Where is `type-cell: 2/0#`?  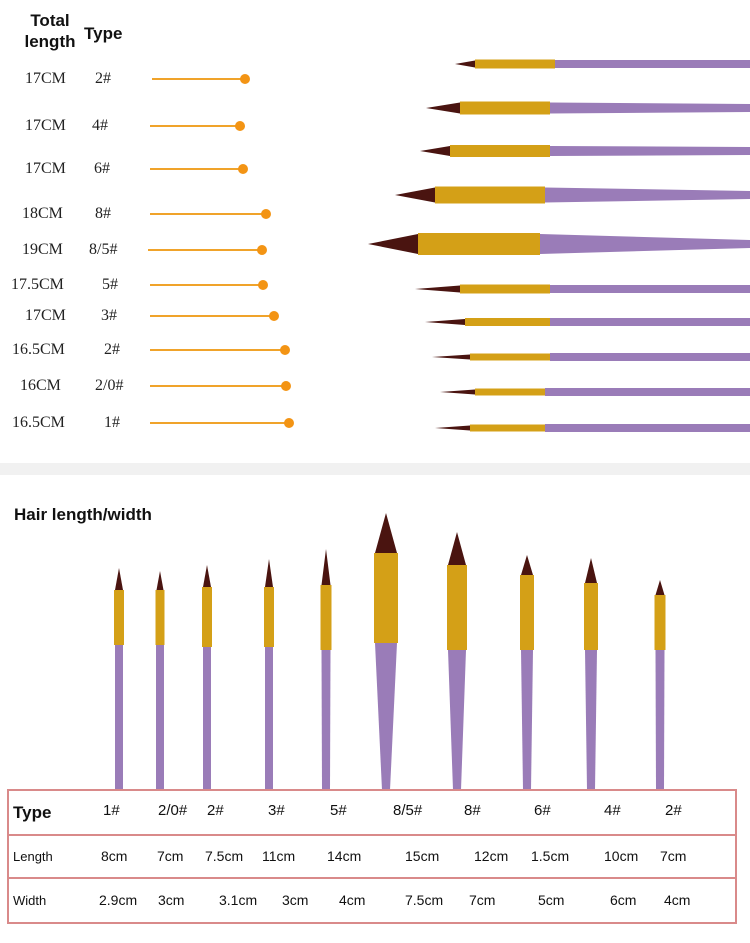
type-cell: 2/0# is located at coordinates (173, 810).